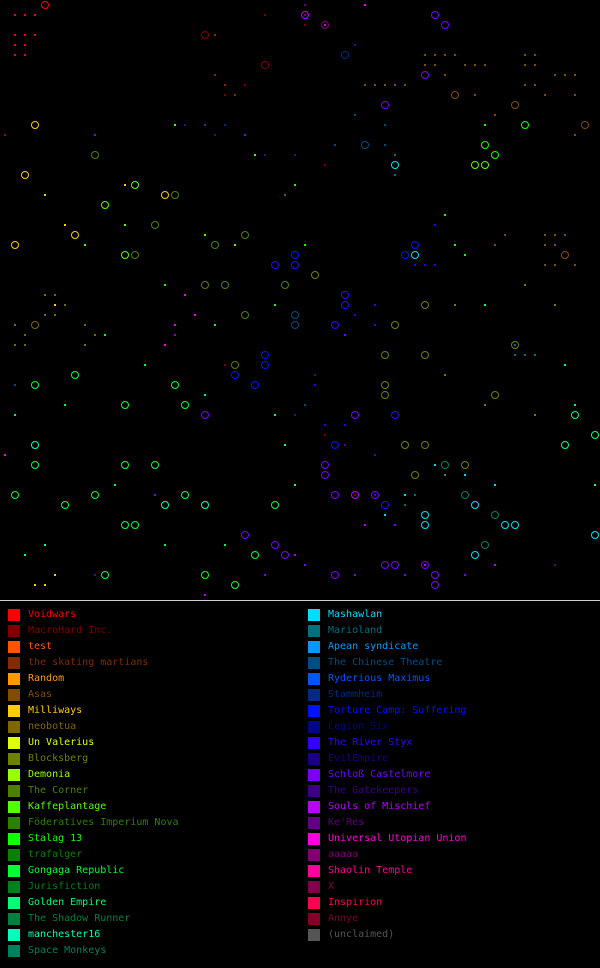 Image resolution: width=600 pixels, height=968 pixels. I want to click on legend-label: The Corner, so click(58, 790).